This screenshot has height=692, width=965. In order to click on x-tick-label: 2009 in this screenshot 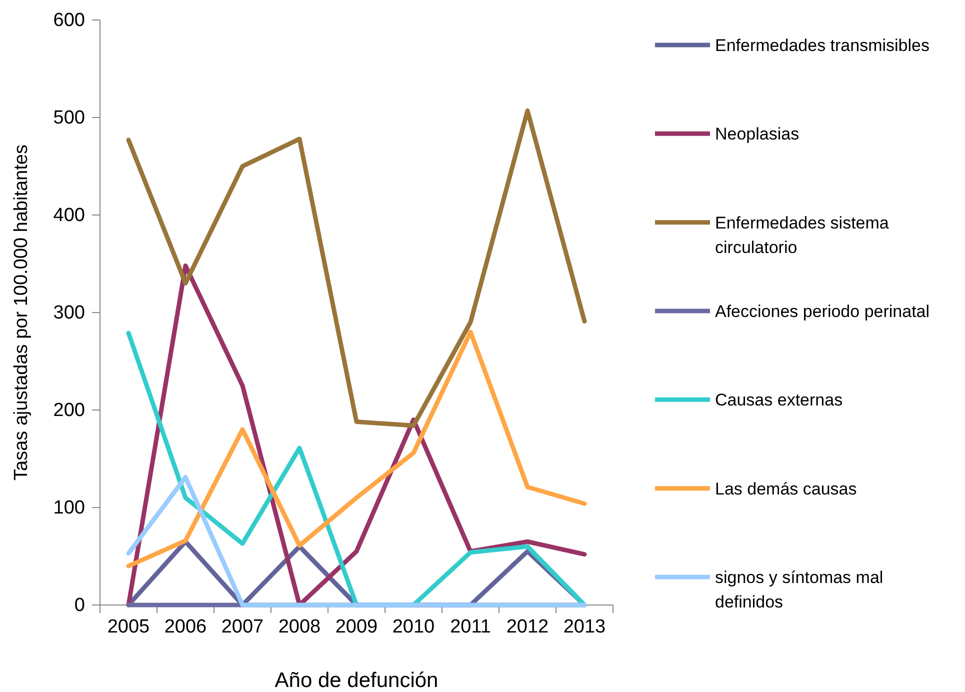, I will do `click(356, 627)`.